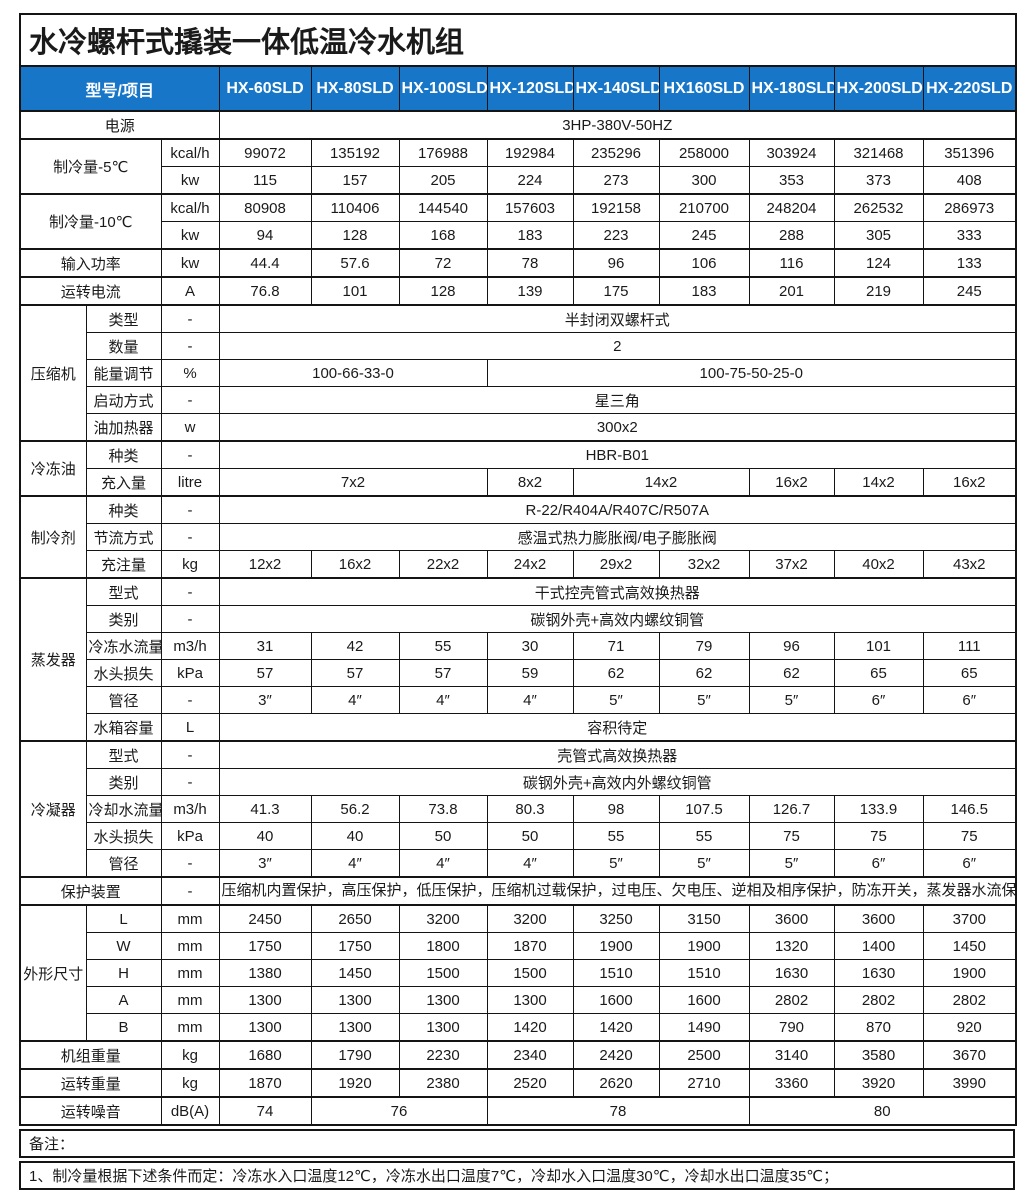  What do you see at coordinates (119, 88) in the screenshot?
I see `models-header-label: 型号/项目` at bounding box center [119, 88].